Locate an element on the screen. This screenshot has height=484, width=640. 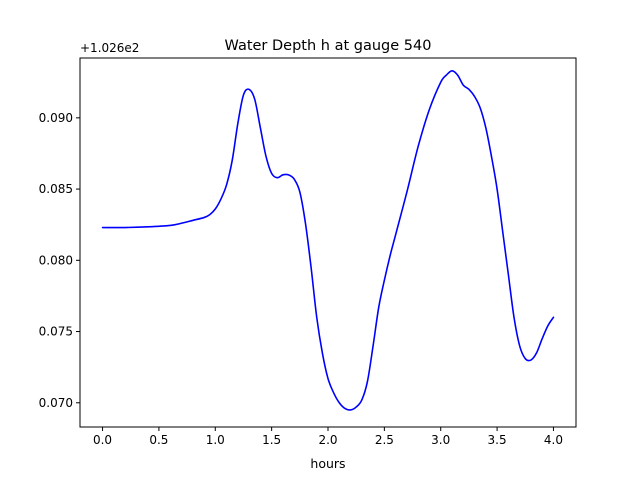
x-axis-ticks: 0.0 0.5 1.0 1.5 2.0 2.5 3.0 3.5 4.0 is located at coordinates (328, 437).